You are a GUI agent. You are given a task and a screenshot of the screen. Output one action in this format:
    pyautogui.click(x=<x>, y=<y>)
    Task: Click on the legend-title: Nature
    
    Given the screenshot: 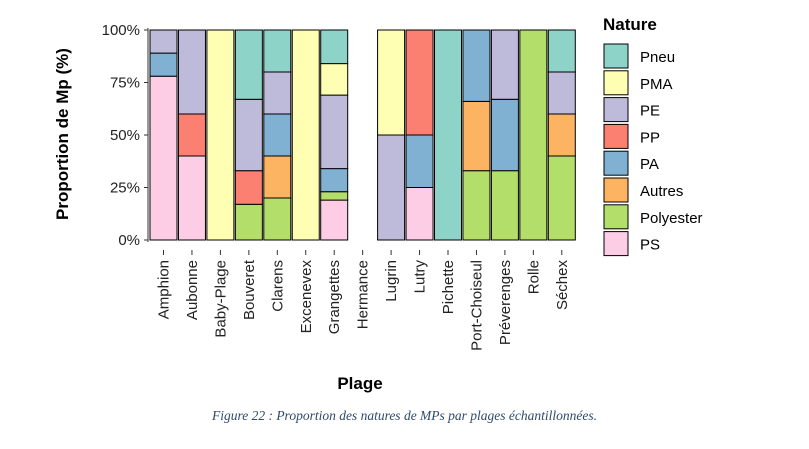 What is the action you would take?
    pyautogui.click(x=630, y=24)
    